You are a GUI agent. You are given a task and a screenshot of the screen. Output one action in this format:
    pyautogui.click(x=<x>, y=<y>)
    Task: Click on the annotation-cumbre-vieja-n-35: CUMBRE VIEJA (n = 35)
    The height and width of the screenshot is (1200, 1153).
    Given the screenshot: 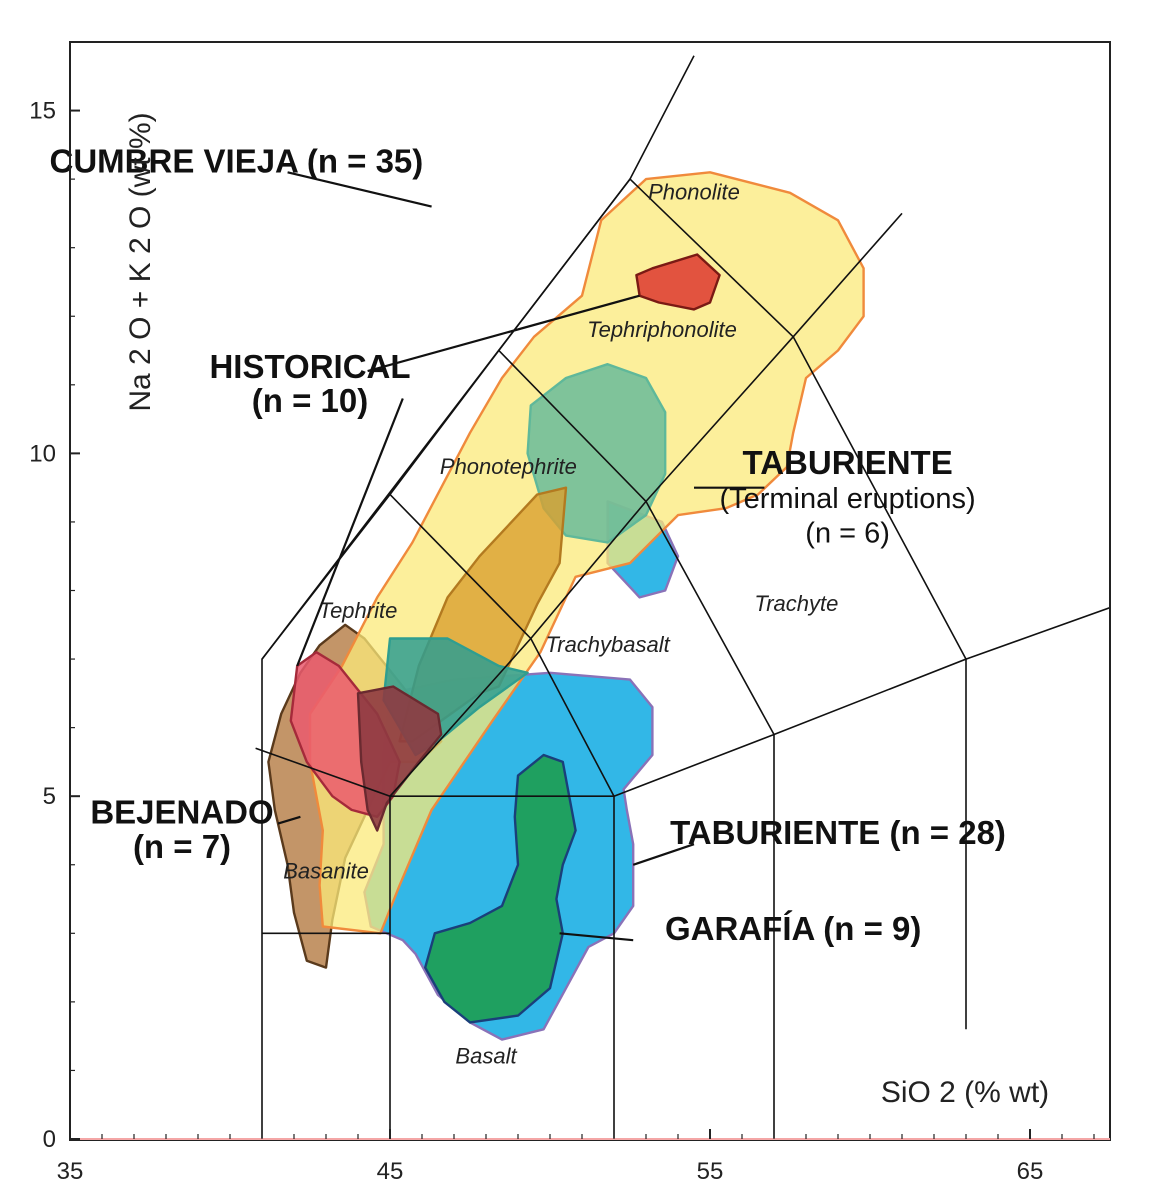 What is the action you would take?
    pyautogui.click(x=237, y=160)
    